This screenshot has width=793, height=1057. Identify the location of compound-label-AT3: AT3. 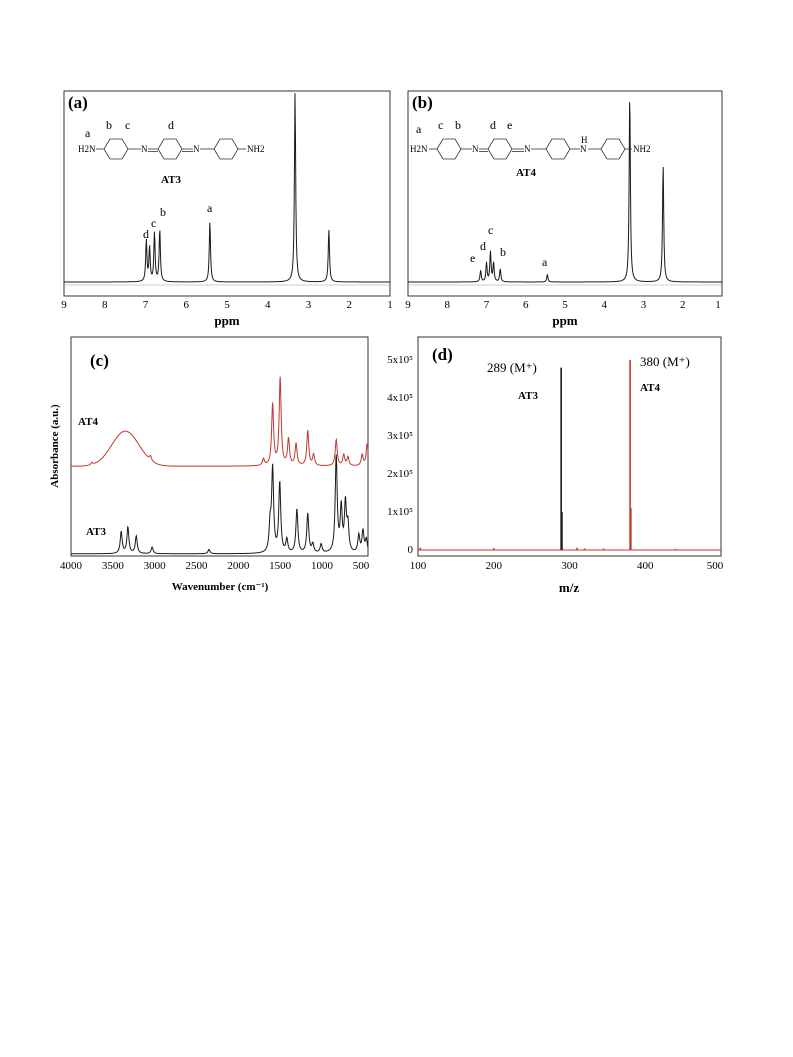
(171, 180).